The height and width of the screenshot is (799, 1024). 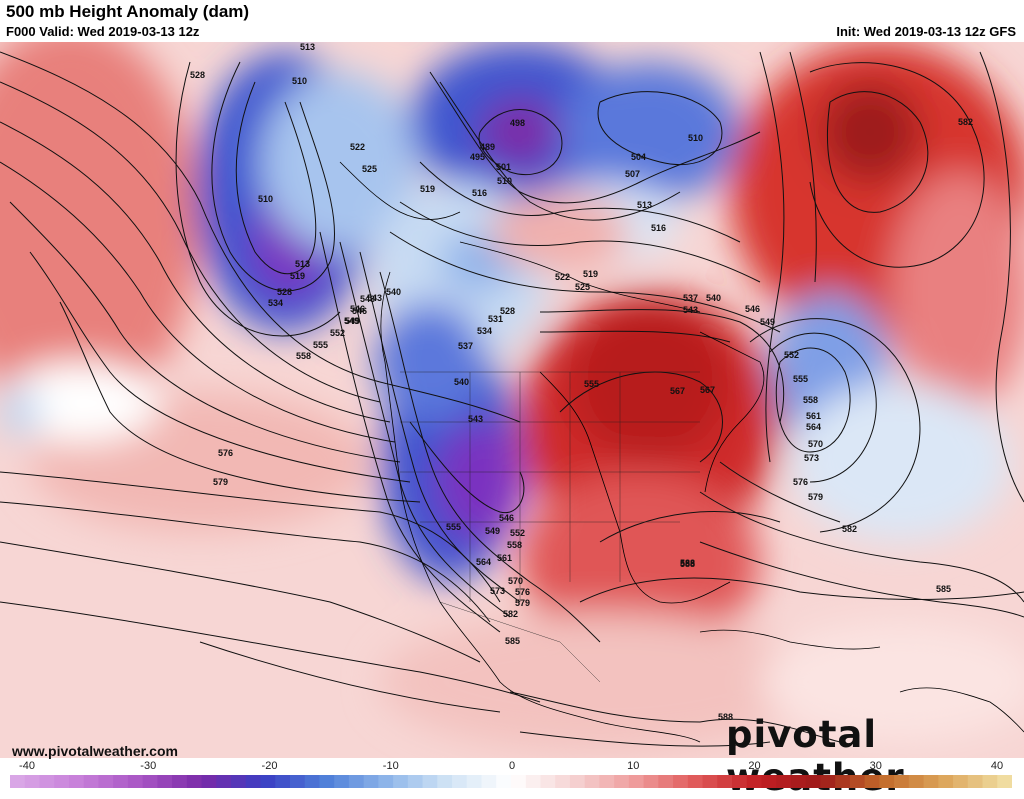 What do you see at coordinates (487, 147) in the screenshot?
I see `contour-label: 489` at bounding box center [487, 147].